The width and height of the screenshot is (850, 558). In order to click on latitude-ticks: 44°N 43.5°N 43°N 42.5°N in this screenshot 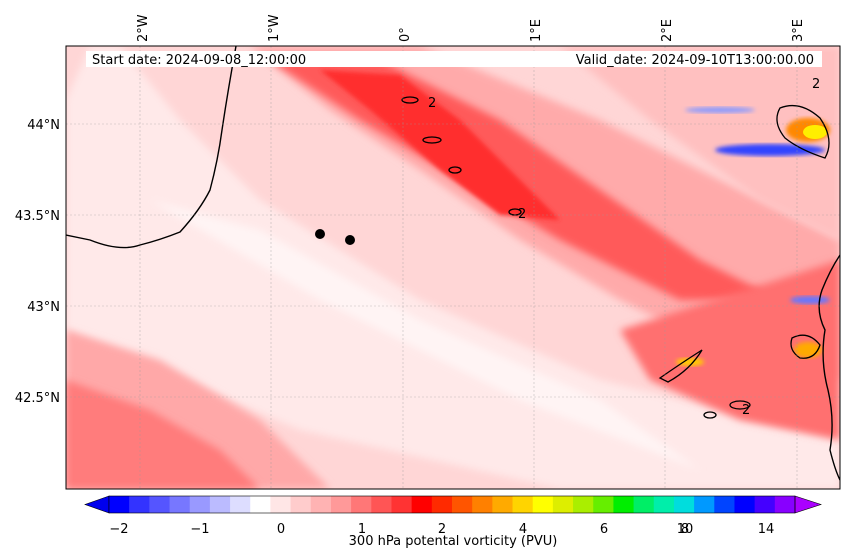, I will do `click(37, 262)`.